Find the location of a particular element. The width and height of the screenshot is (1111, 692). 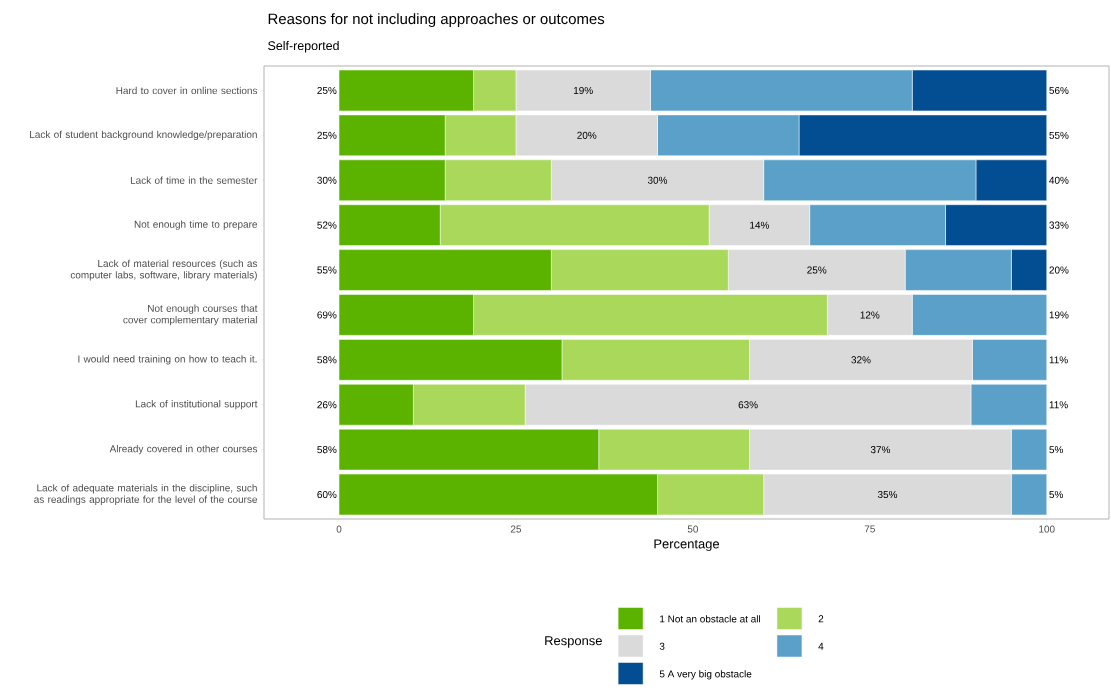

annotation: 26% is located at coordinates (327, 405).